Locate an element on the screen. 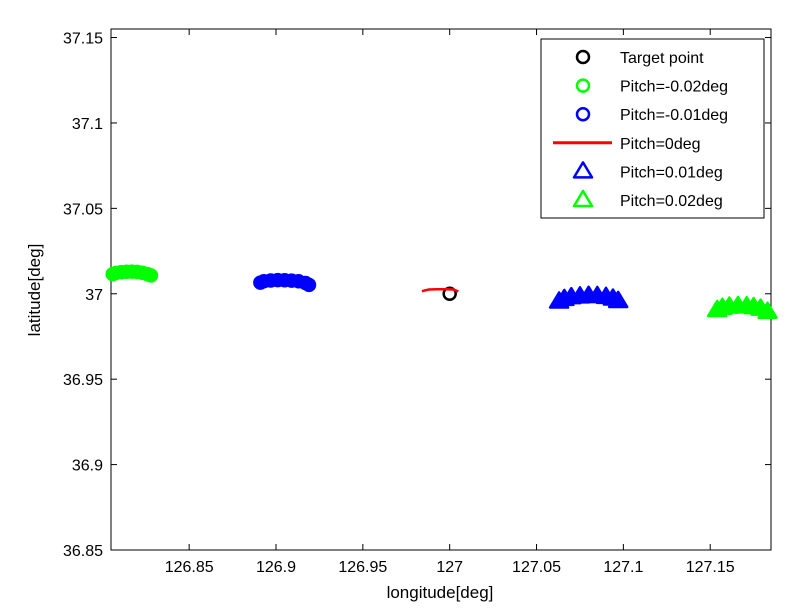 Image resolution: width=803 pixels, height=616 pixels. x-tick-label: 126.9 is located at coordinates (276, 567).